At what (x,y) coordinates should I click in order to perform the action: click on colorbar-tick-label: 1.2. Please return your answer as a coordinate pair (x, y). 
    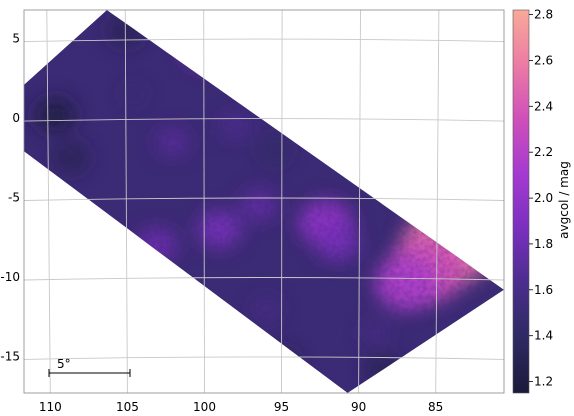
    Looking at the image, I should click on (543, 382).